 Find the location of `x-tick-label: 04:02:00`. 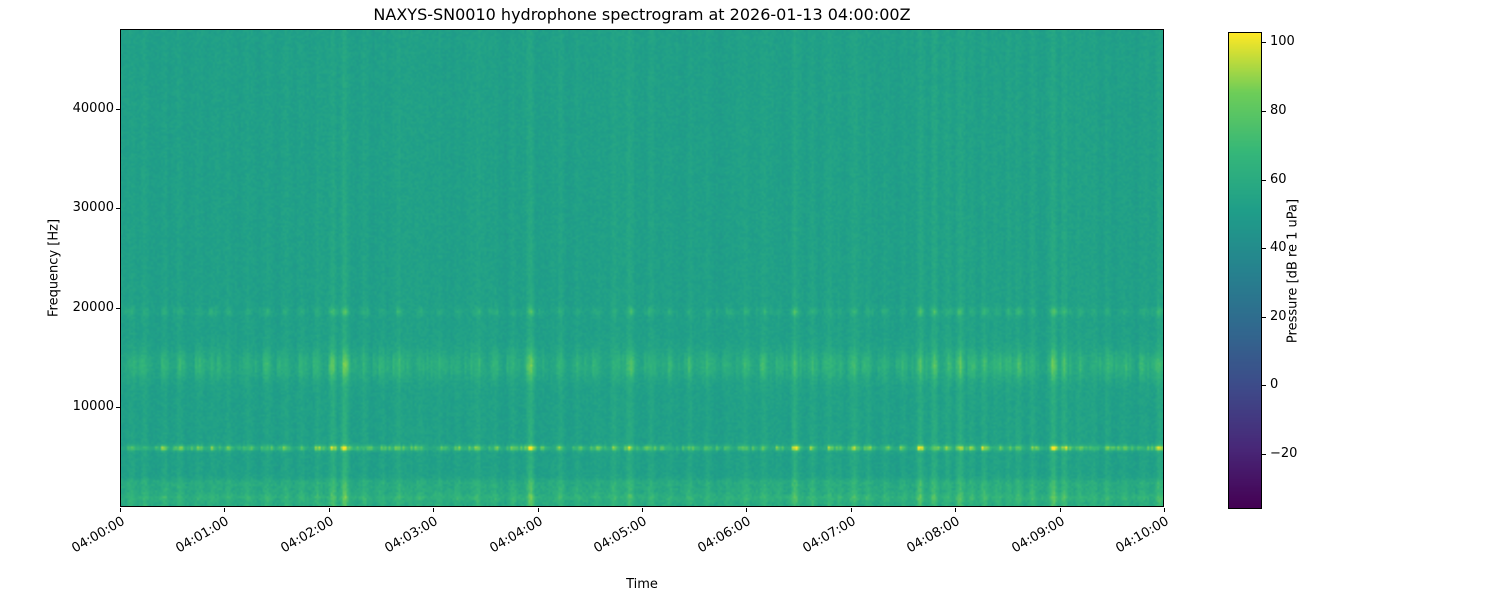

x-tick-label: 04:02:00 is located at coordinates (307, 535).